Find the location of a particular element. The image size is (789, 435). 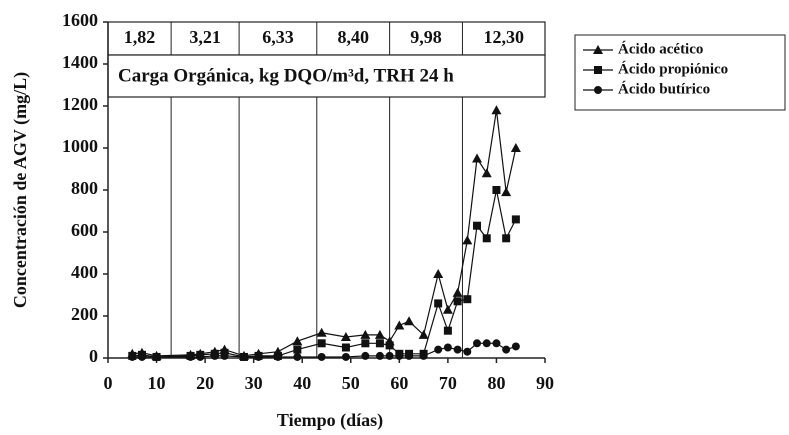

phase-label: 8,40 is located at coordinates (353, 37).